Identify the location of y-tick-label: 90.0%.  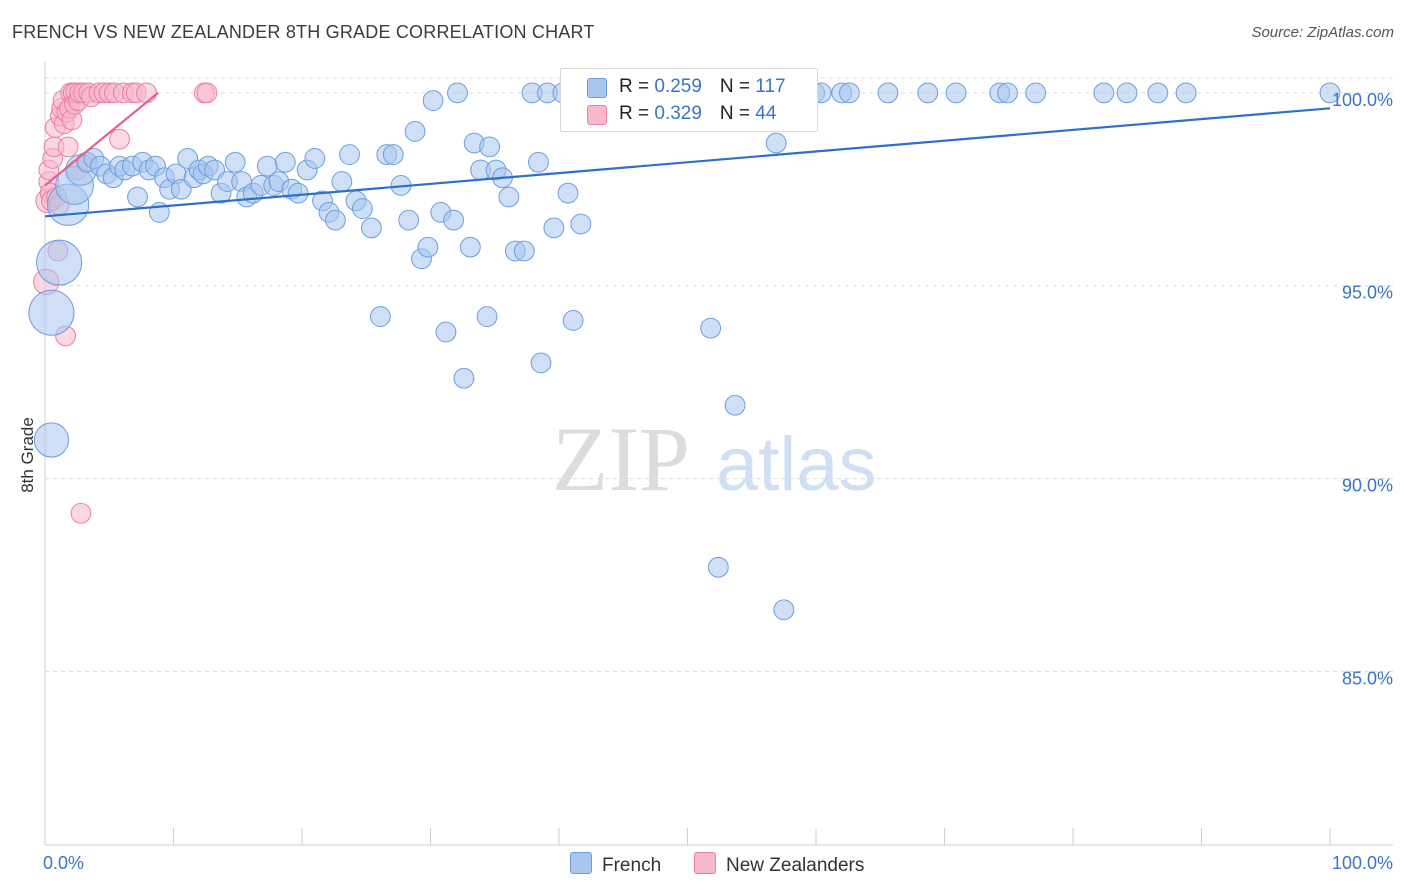
(1367, 486).